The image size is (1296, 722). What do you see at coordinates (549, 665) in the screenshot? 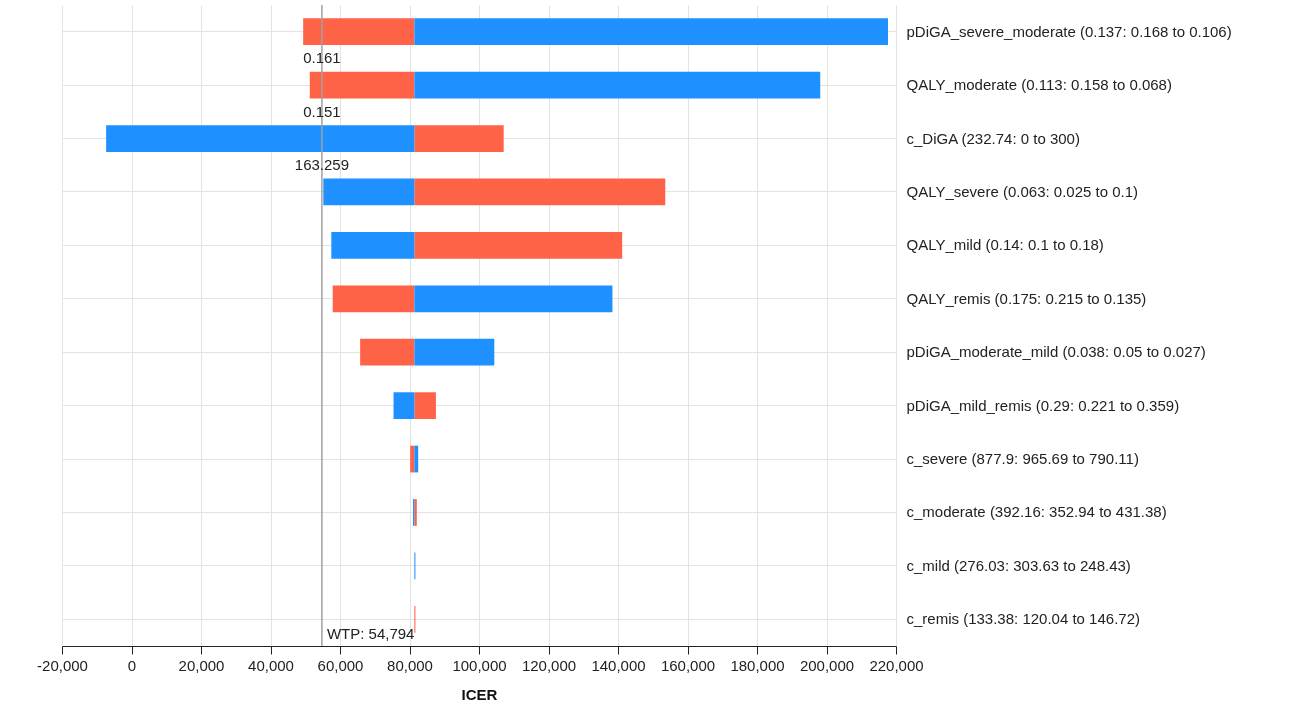
I see `x-tick-label: 120,000` at bounding box center [549, 665].